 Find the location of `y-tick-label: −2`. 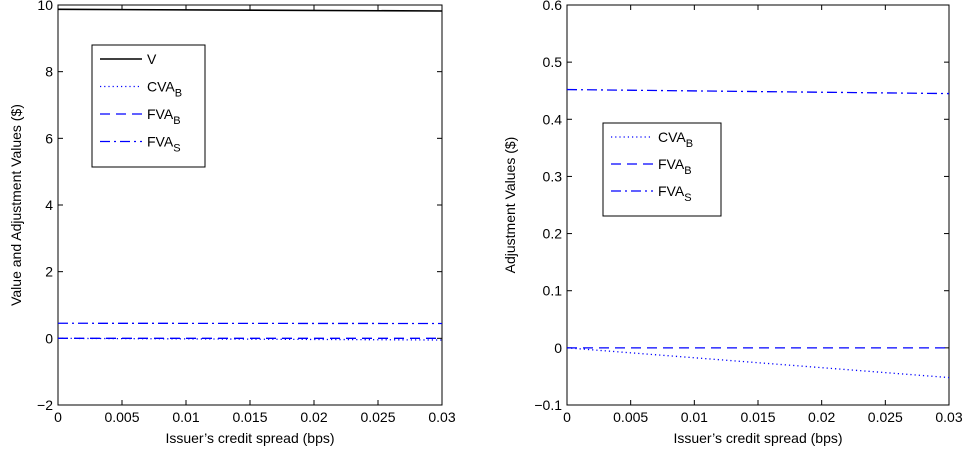

y-tick-label: −2 is located at coordinates (45, 405).